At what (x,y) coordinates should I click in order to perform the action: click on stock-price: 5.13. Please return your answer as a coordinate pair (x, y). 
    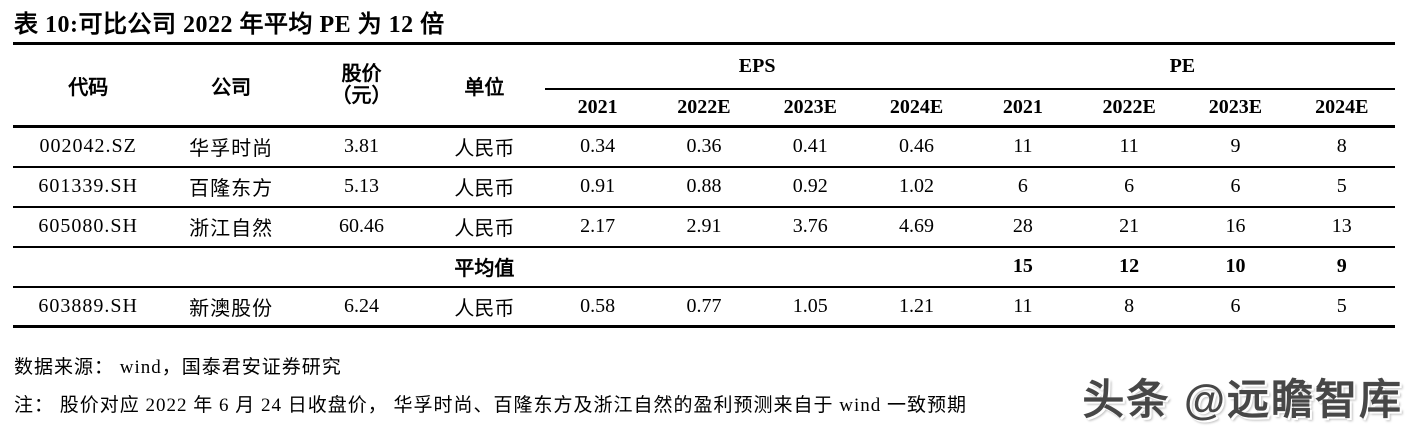
    Looking at the image, I should click on (361, 187).